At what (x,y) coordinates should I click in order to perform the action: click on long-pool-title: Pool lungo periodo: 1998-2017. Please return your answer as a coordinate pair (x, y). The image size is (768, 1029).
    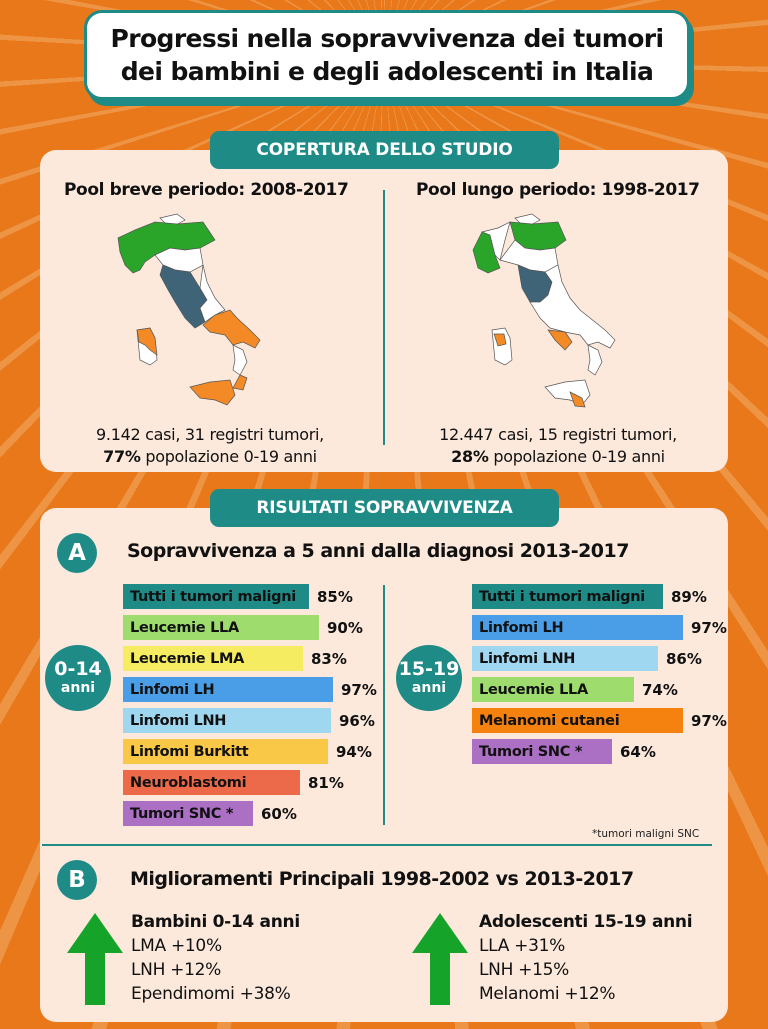
    Looking at the image, I should click on (558, 190).